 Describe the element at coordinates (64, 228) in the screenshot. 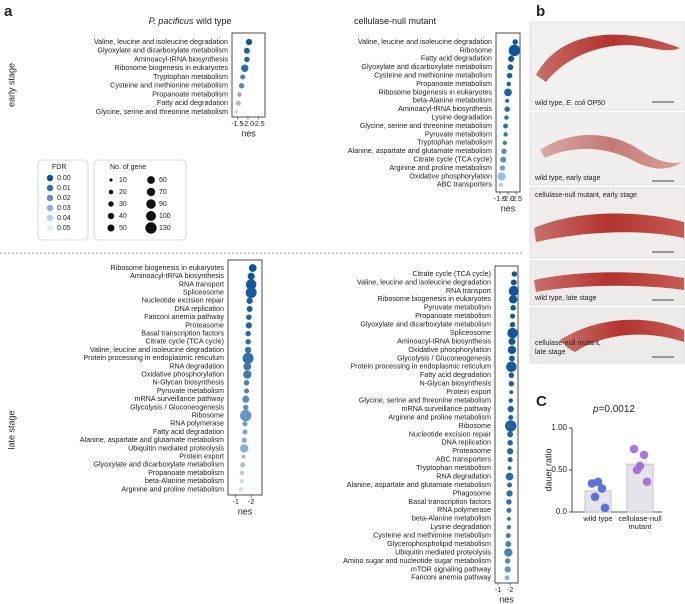

I see `legend-label: 0.05` at that location.